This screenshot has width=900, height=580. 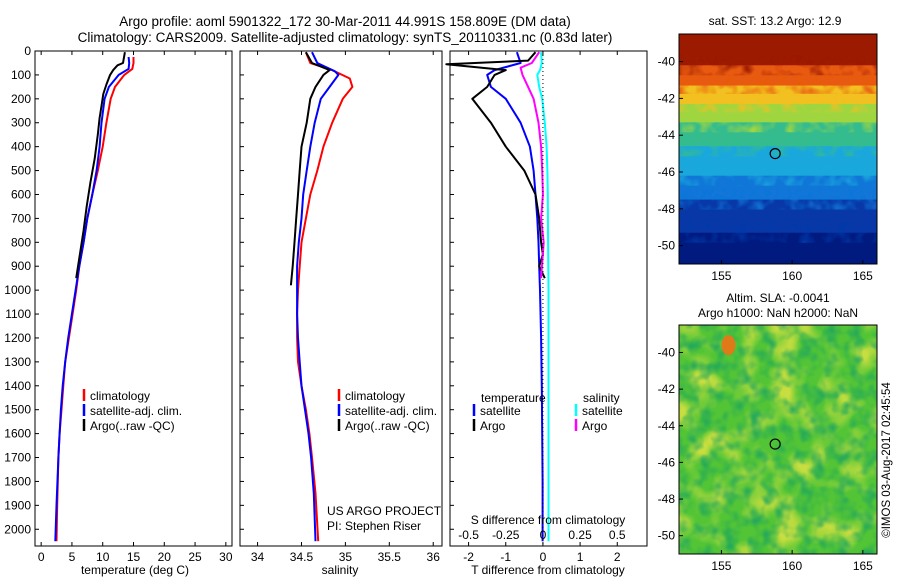 What do you see at coordinates (340, 570) in the screenshot?
I see `salinity-xlabel: salinity` at bounding box center [340, 570].